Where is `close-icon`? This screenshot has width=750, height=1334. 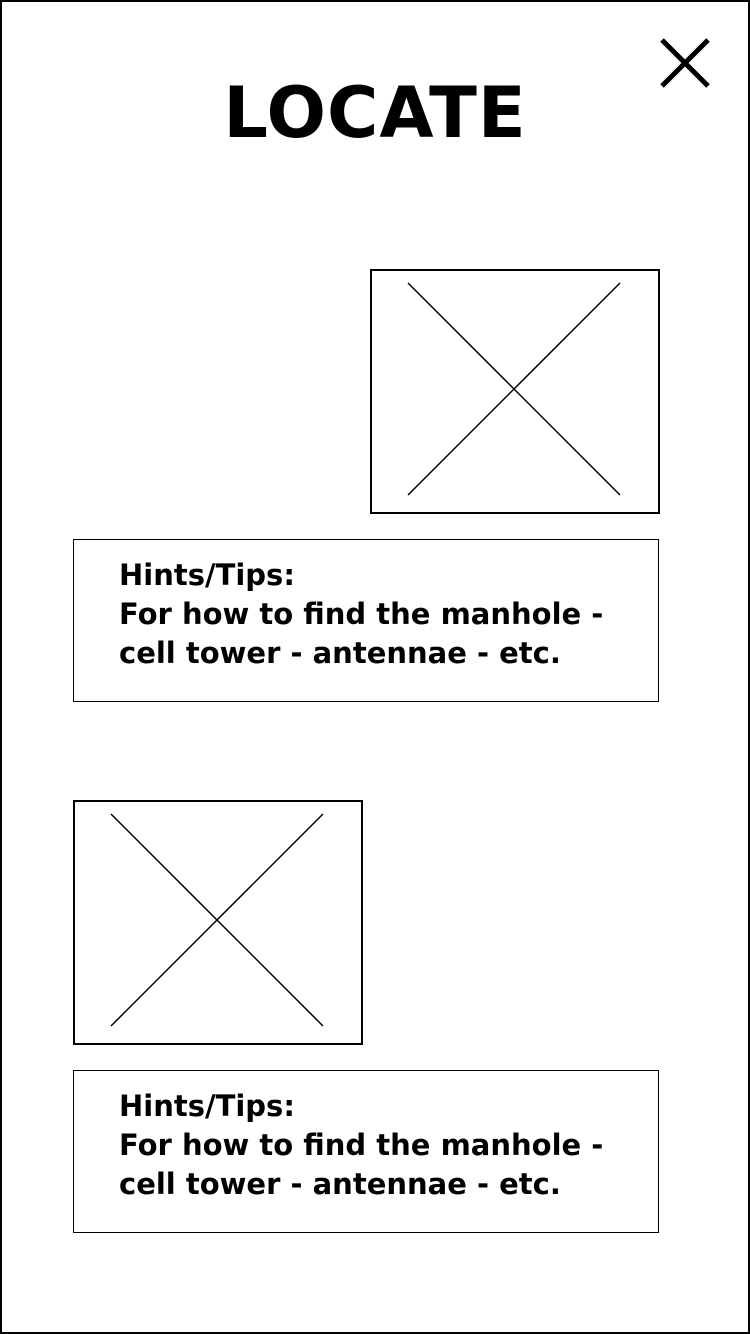
close-icon is located at coordinates (685, 63).